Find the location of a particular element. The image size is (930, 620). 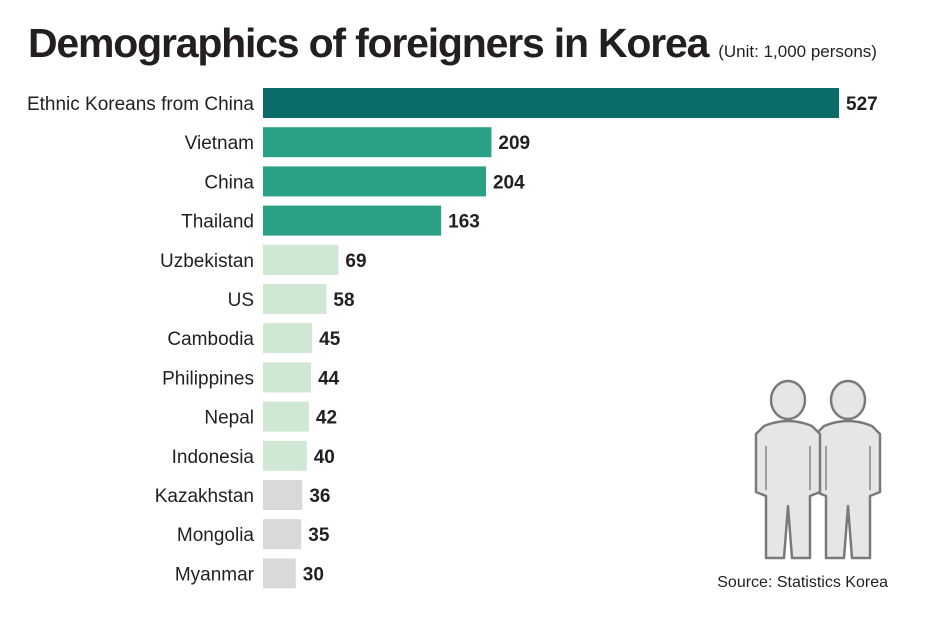

value-label-vietnam: 209 is located at coordinates (514, 143).